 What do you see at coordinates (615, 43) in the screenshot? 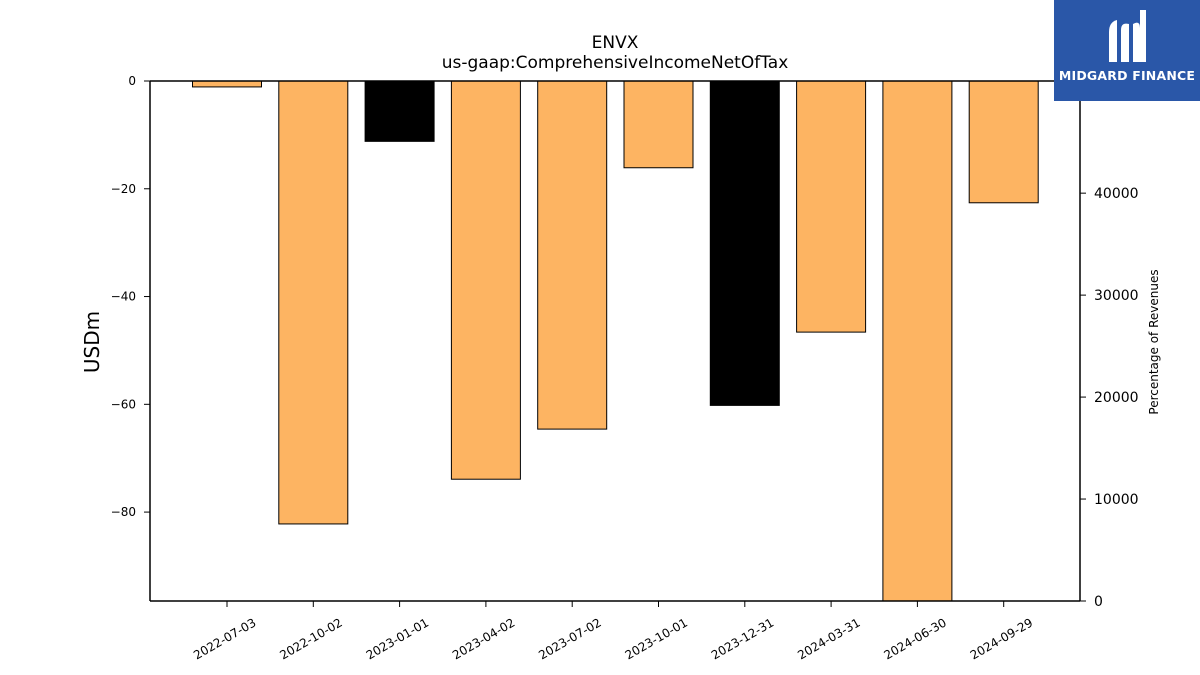
I see `chart-title: ENVX` at bounding box center [615, 43].